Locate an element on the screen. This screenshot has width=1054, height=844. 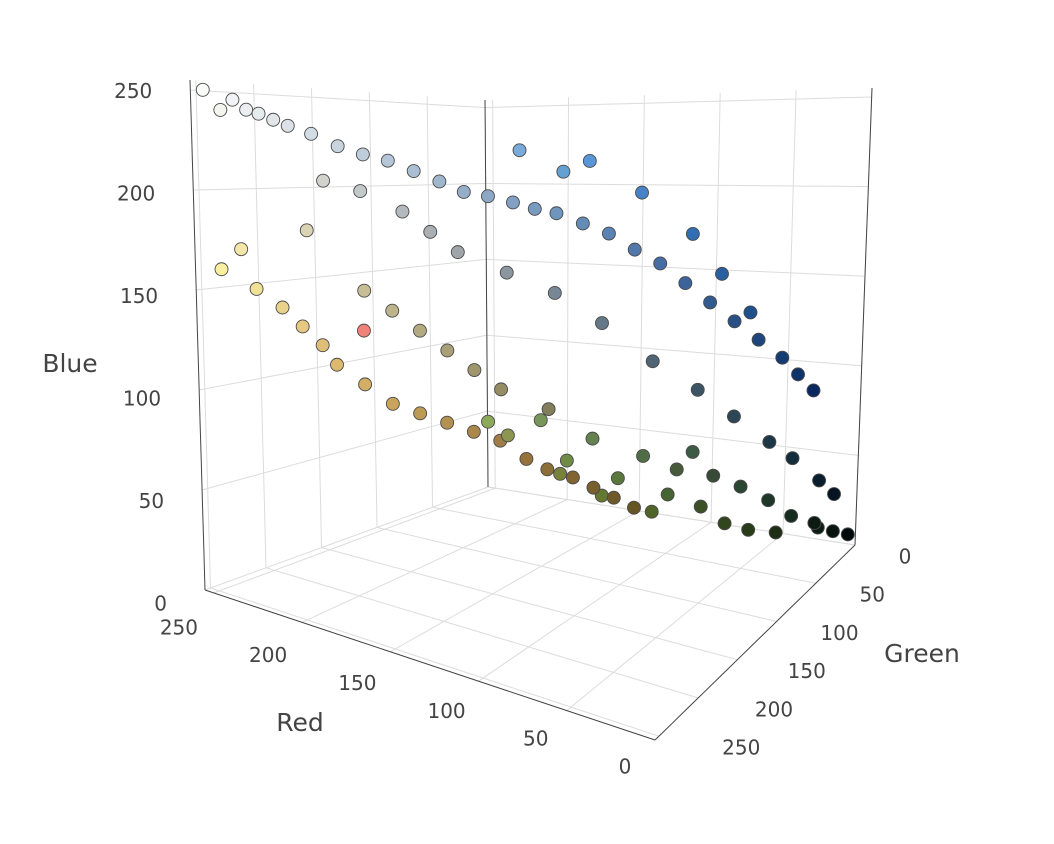
y-tick-label: 100 is located at coordinates (839, 633).